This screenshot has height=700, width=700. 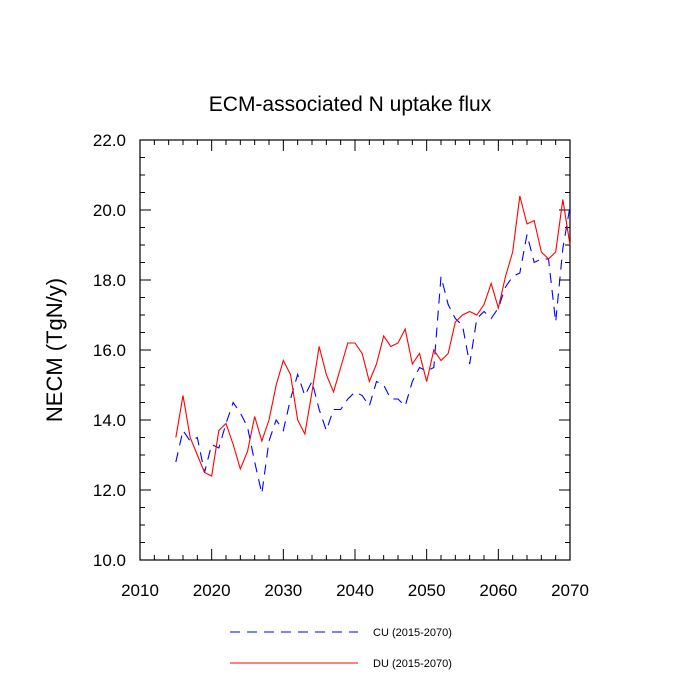 I want to click on x-tick-label: 2030, so click(x=283, y=590).